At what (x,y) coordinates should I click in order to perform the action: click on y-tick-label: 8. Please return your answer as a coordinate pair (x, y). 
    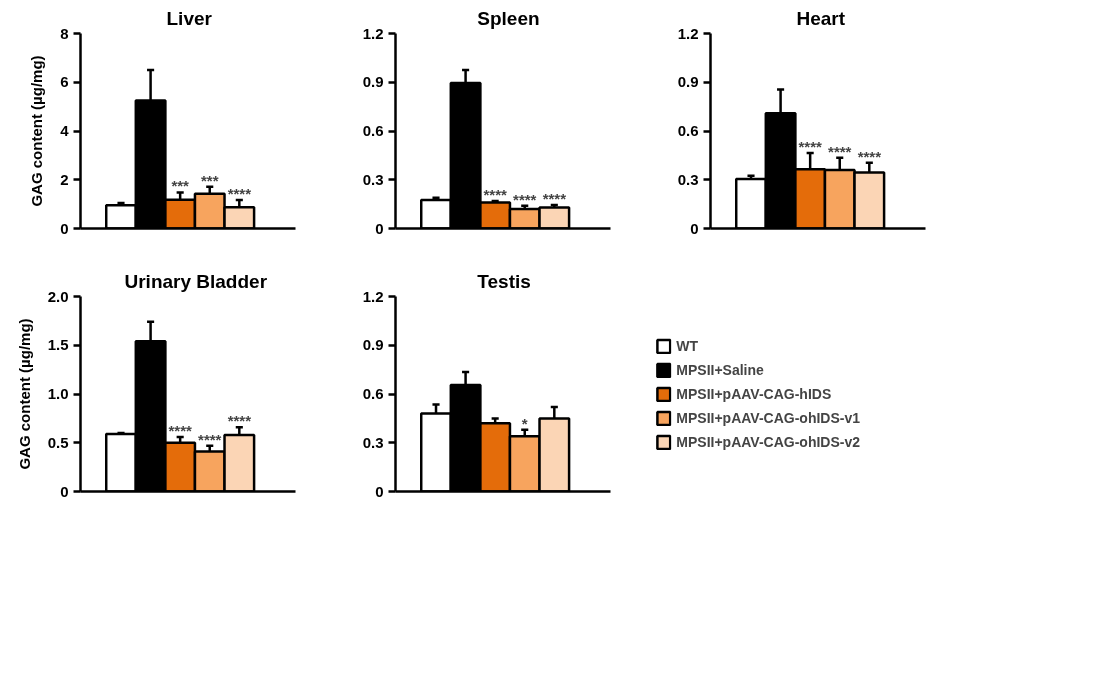
    Looking at the image, I should click on (64, 33).